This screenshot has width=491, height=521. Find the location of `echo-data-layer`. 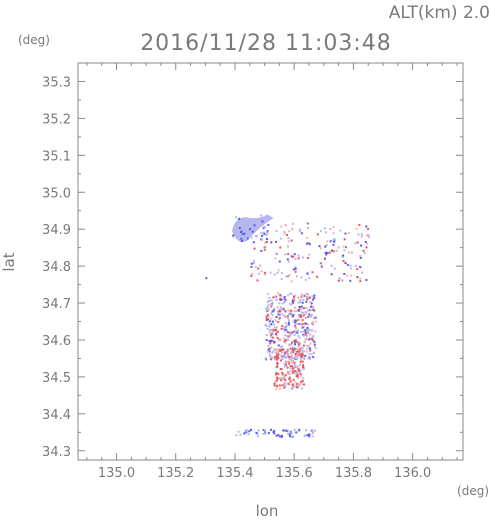

echo-data-layer is located at coordinates (287, 326).